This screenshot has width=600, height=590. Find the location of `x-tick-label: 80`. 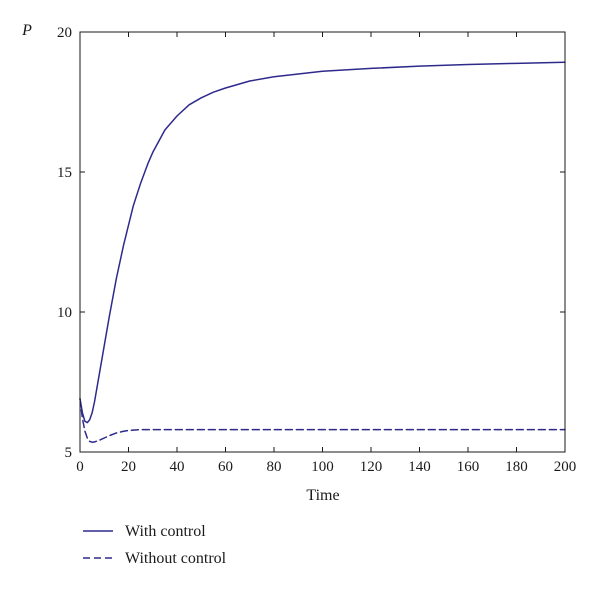

x-tick-label: 80 is located at coordinates (274, 467).